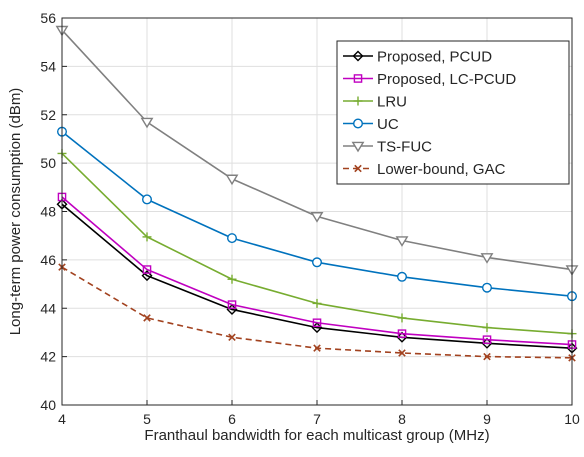 The height and width of the screenshot is (457, 584). I want to click on y-tick-label: 56, so click(48, 18).